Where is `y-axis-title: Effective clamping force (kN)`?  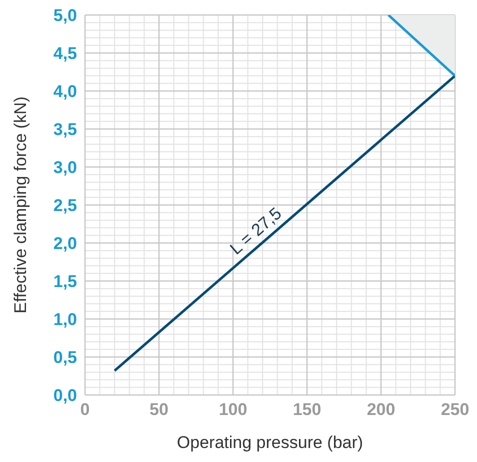
y-axis-title: Effective clamping force (kN) is located at coordinates (20, 205).